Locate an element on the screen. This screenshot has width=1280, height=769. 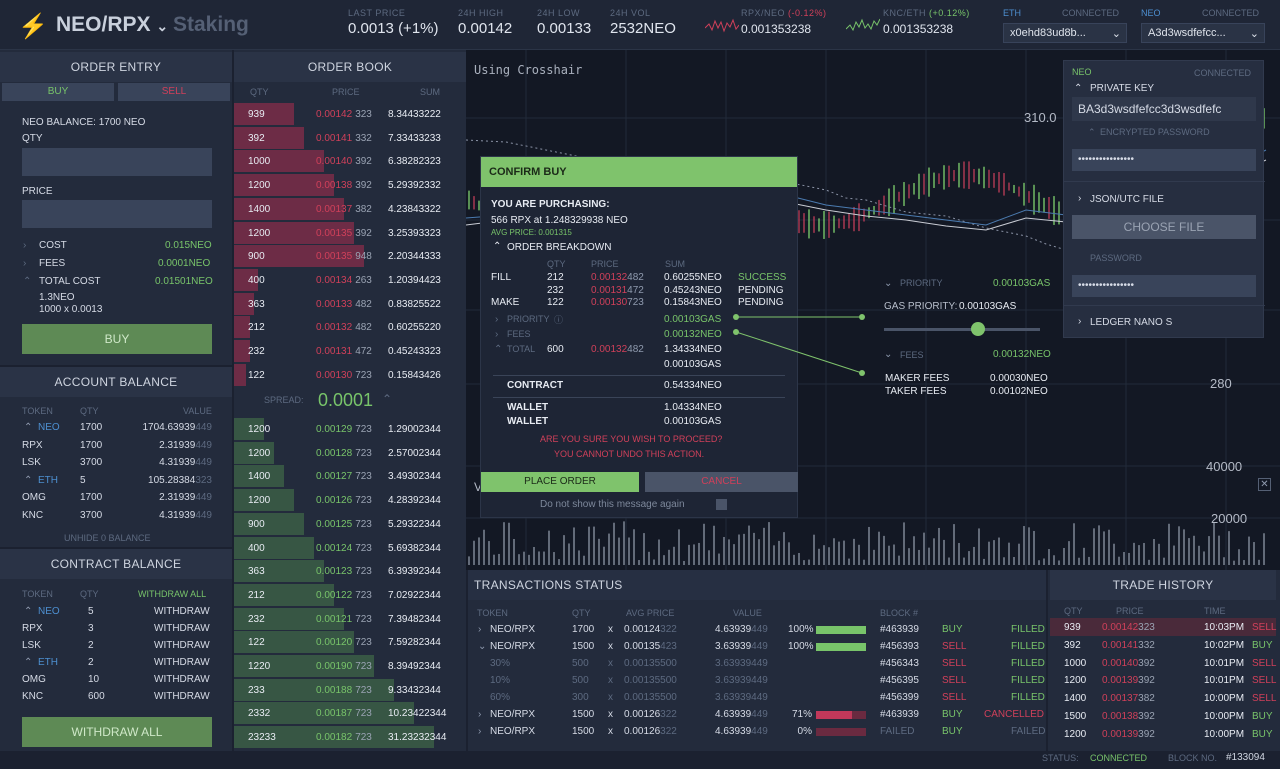
bid-row: 1400 0.00127 723 3.49302344 is located at coordinates (350, 476).